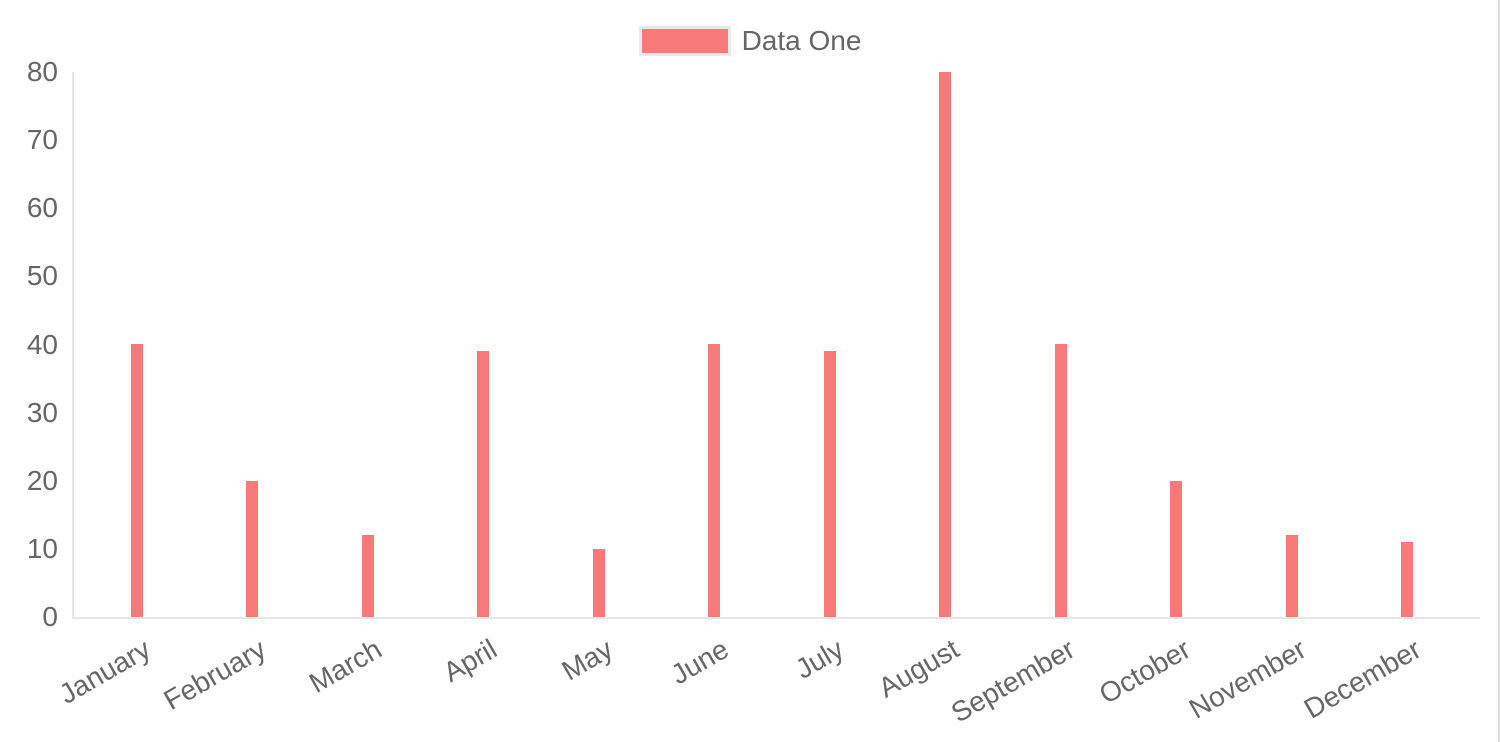  I want to click on bar-march, so click(367, 576).